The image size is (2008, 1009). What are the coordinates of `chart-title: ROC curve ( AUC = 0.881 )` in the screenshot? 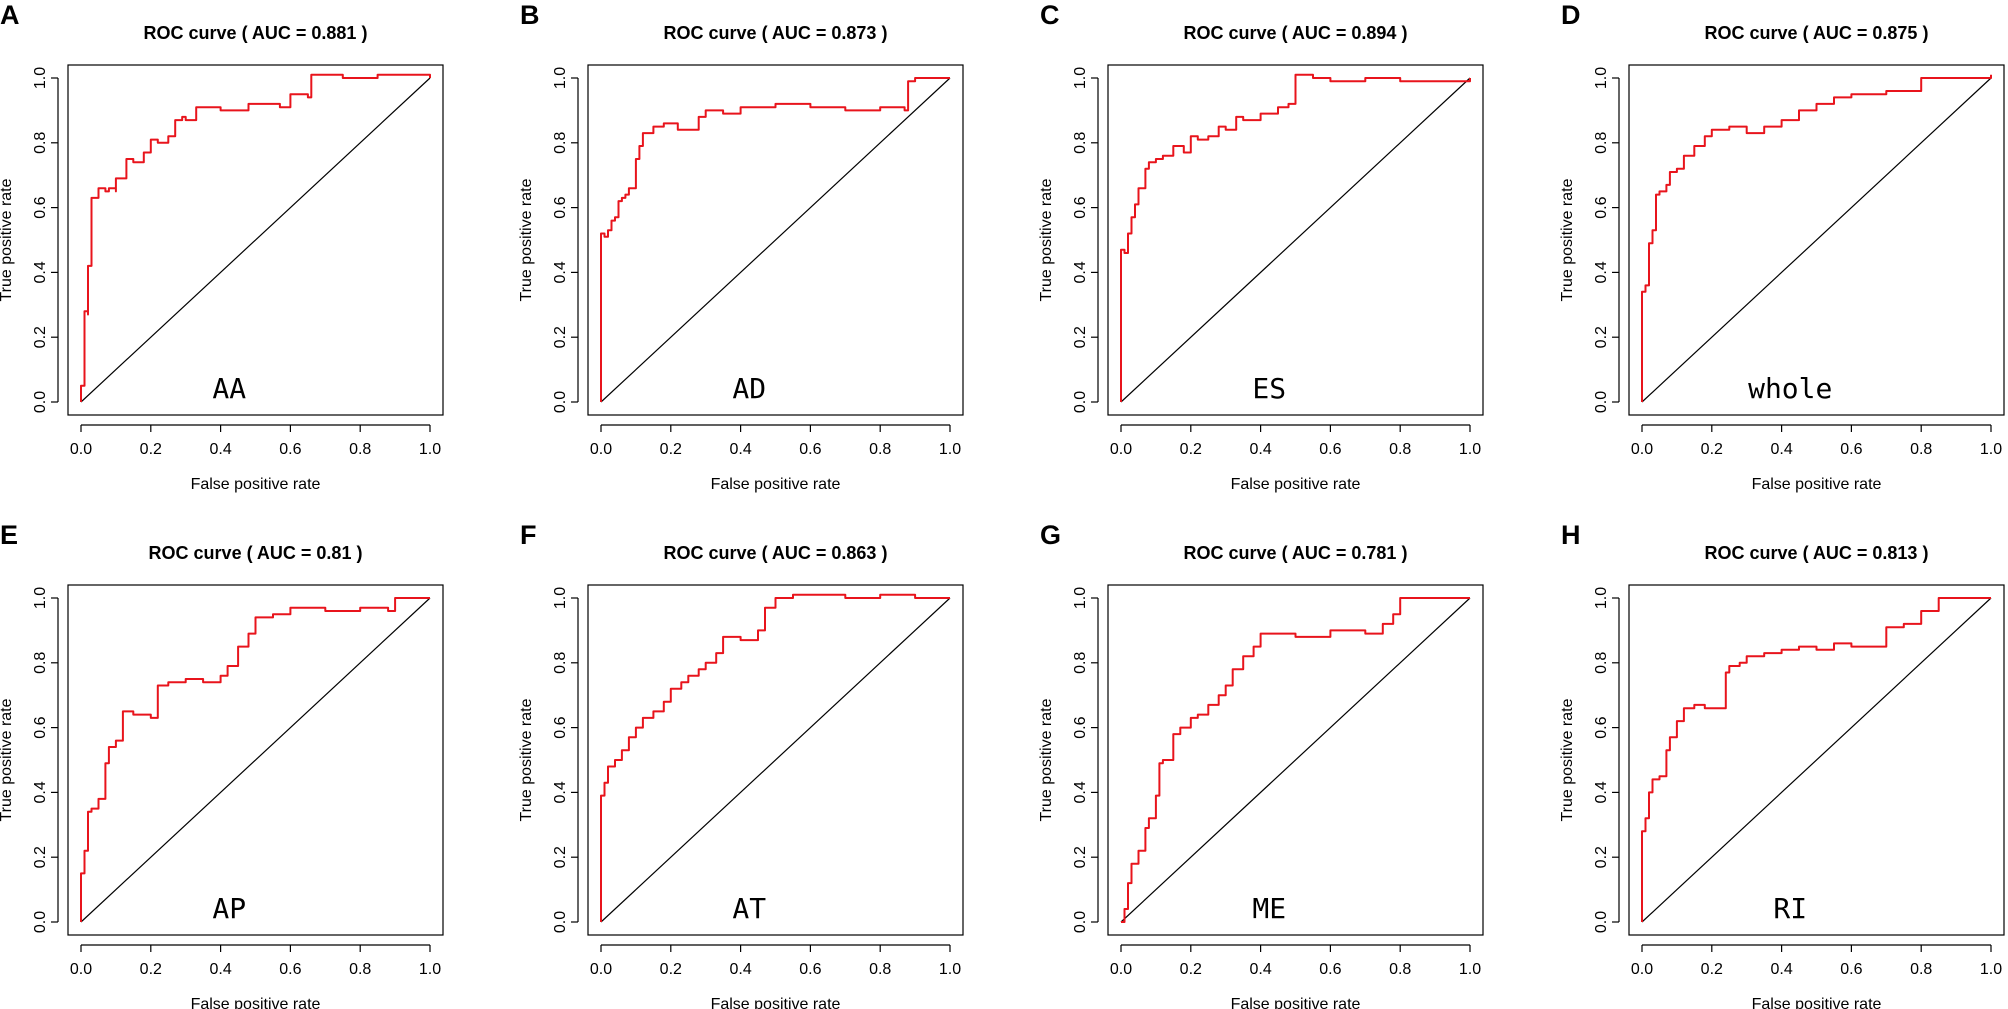 It's located at (256, 33).